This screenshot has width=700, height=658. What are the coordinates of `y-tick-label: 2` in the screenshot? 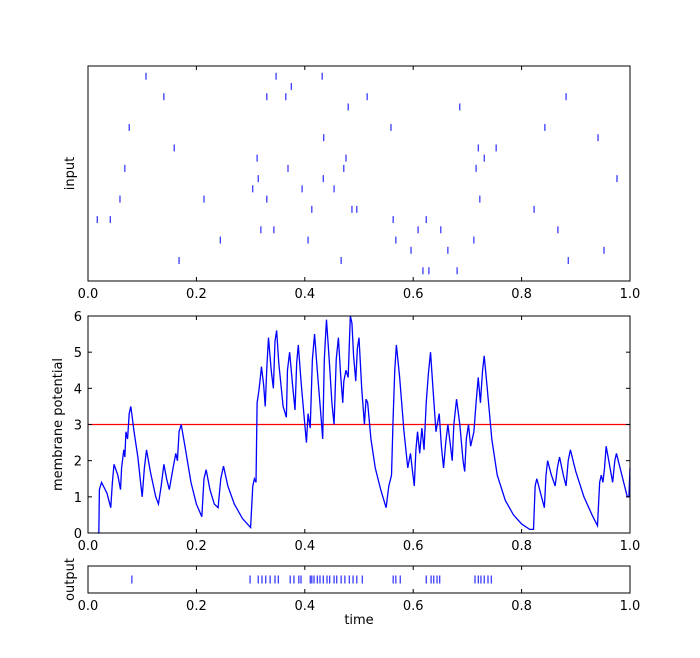 It's located at (78, 462).